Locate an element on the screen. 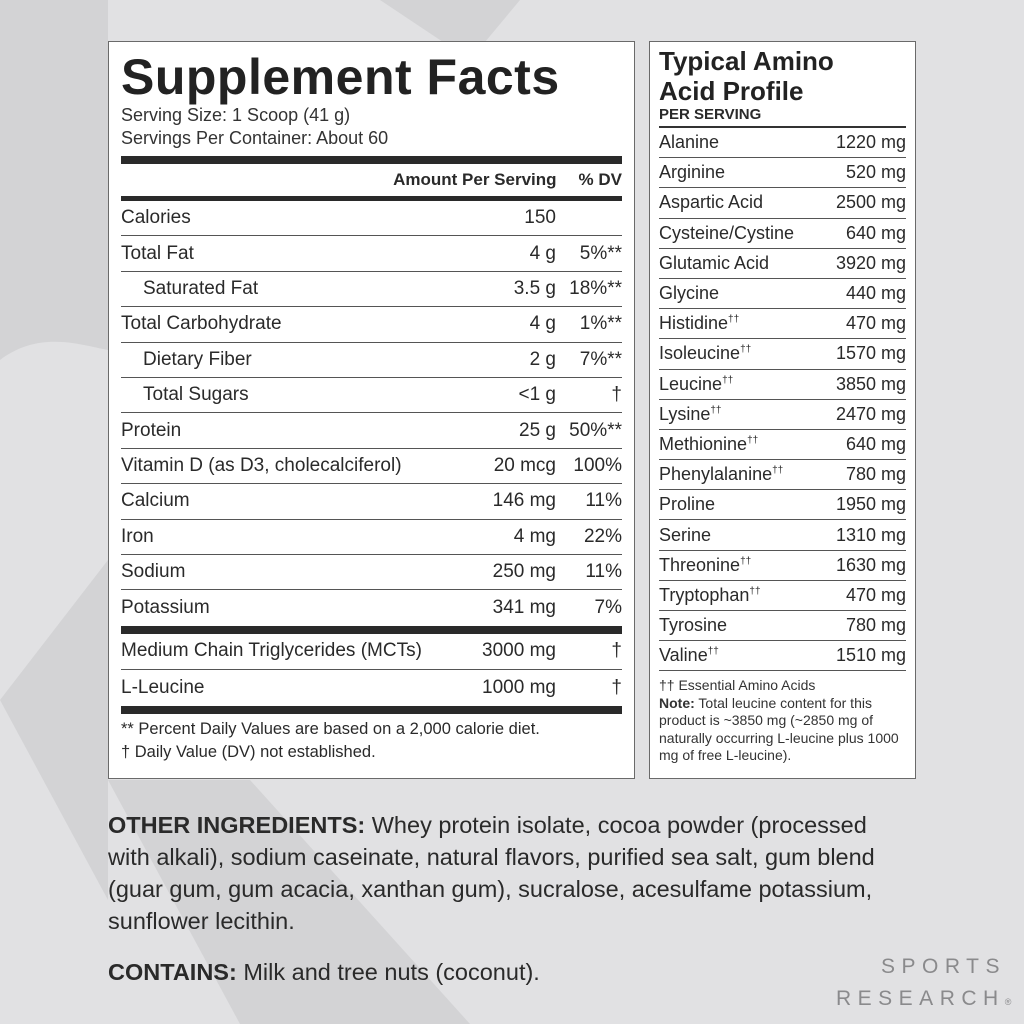  amino-amount: 2500 mg is located at coordinates (870, 202).